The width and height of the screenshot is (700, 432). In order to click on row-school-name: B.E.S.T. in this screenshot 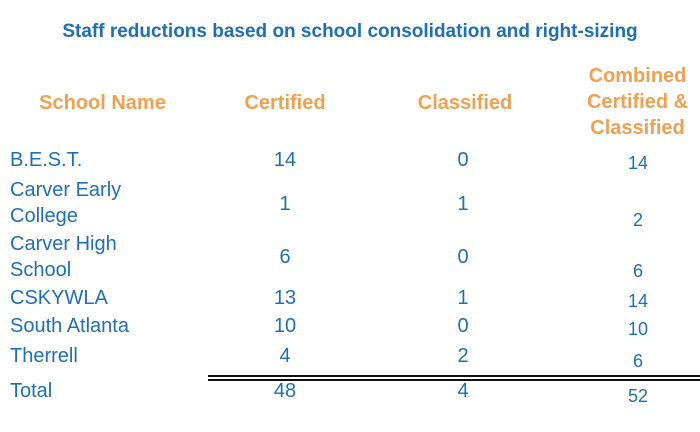, I will do `click(46, 160)`.